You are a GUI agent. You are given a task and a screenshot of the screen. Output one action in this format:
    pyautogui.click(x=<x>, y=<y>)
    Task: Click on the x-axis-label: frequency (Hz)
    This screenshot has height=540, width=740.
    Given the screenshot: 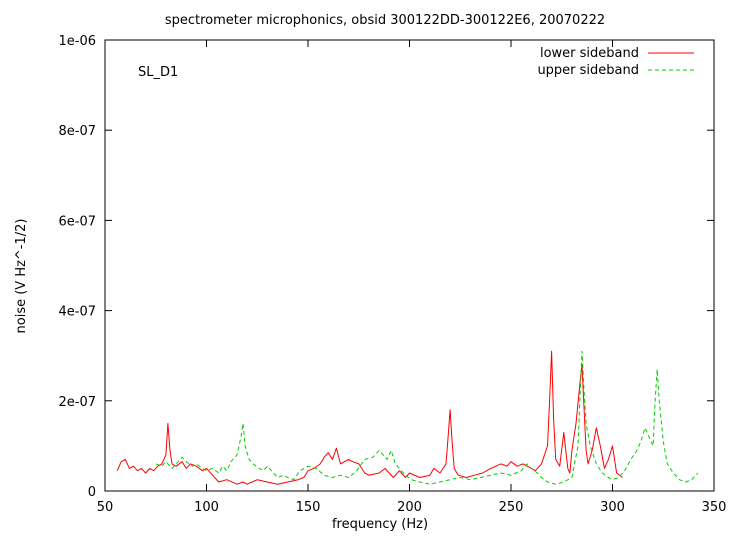 What is the action you would take?
    pyautogui.click(x=380, y=524)
    